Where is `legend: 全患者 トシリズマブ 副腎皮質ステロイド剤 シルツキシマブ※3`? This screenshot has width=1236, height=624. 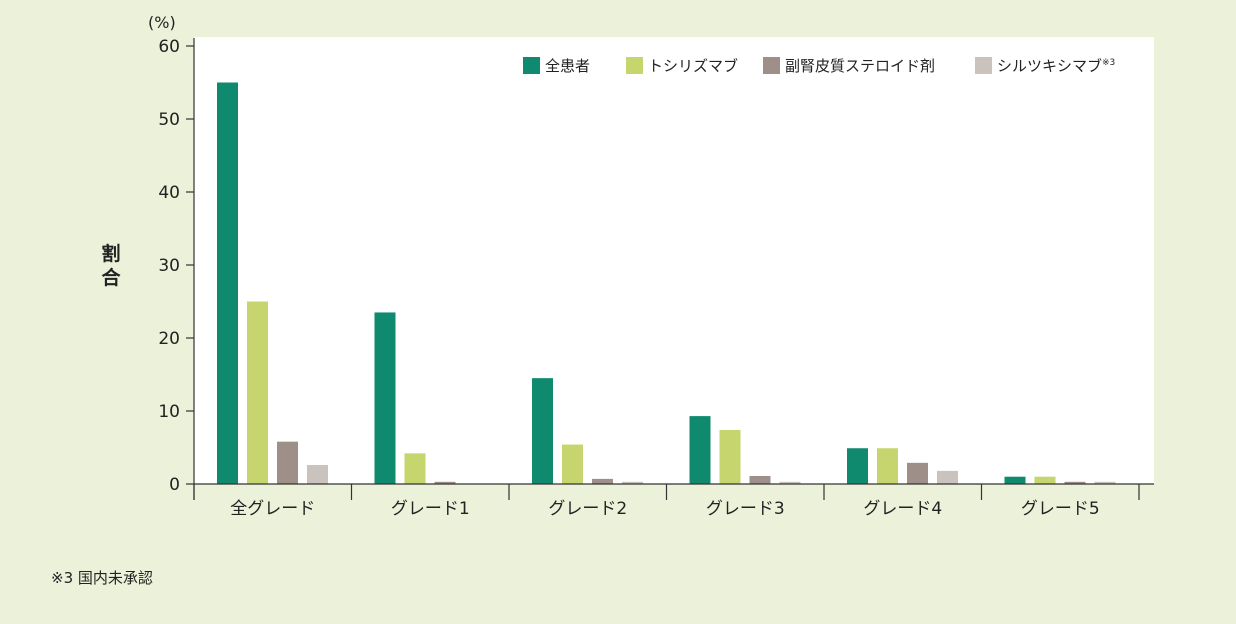 legend: 全患者 トシリズマブ 副腎皮質ステロイド剤 シルツキシマブ※3 is located at coordinates (819, 66).